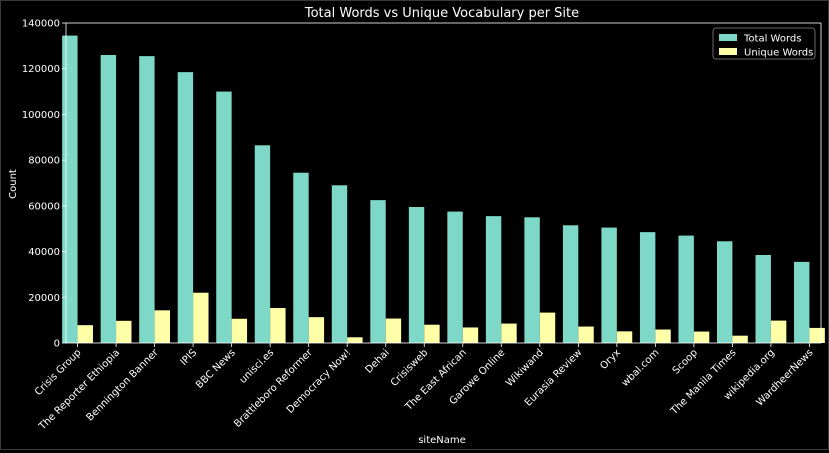 The image size is (829, 453). I want to click on y-tick-label: 40000, so click(44, 252).